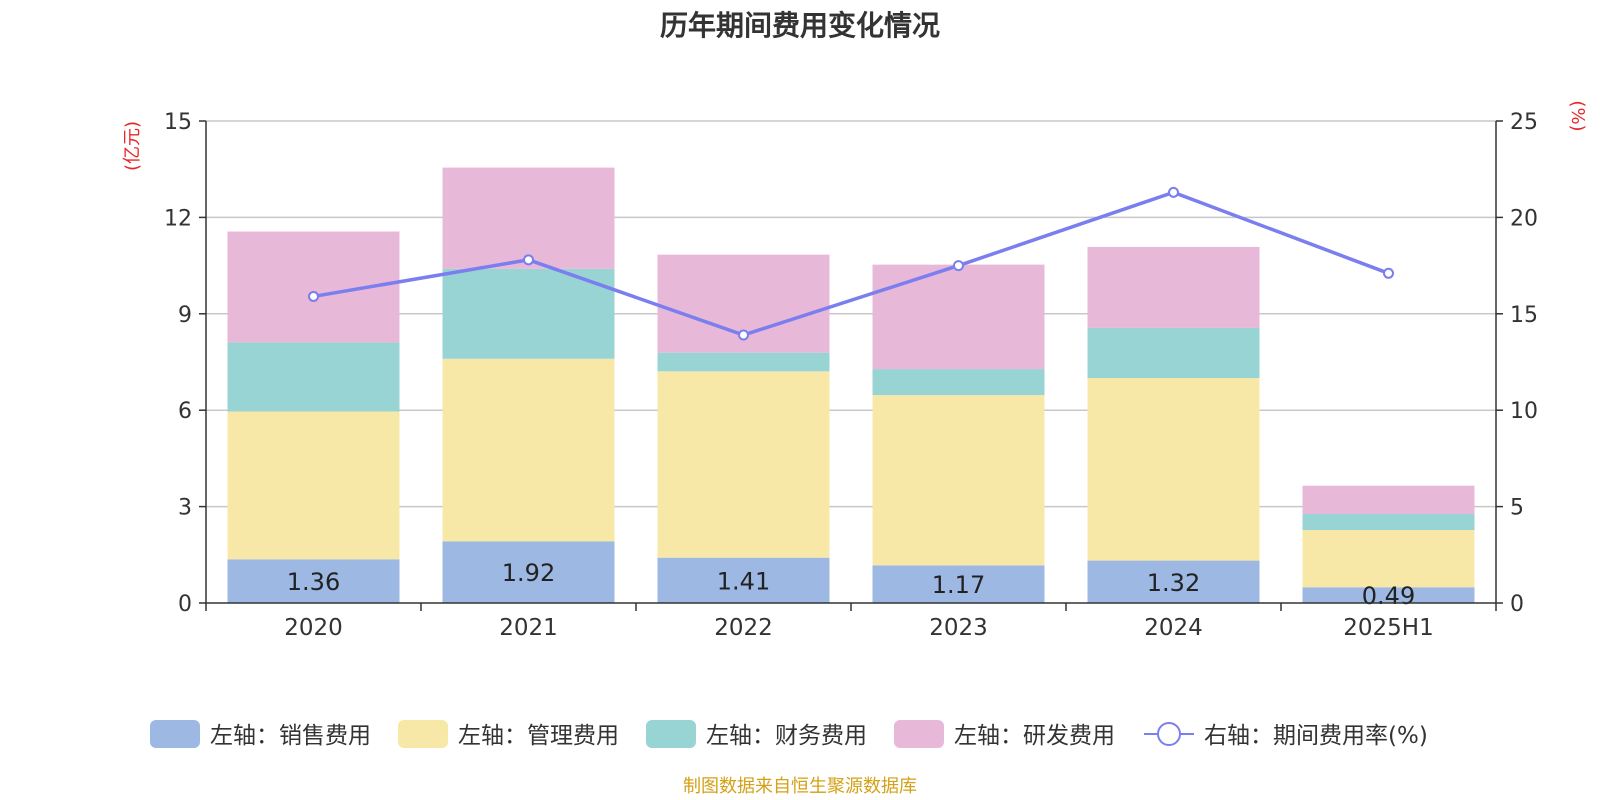 This screenshot has width=1600, height=800. I want to click on legend-label: 左轴：研发费用, so click(1034, 736).